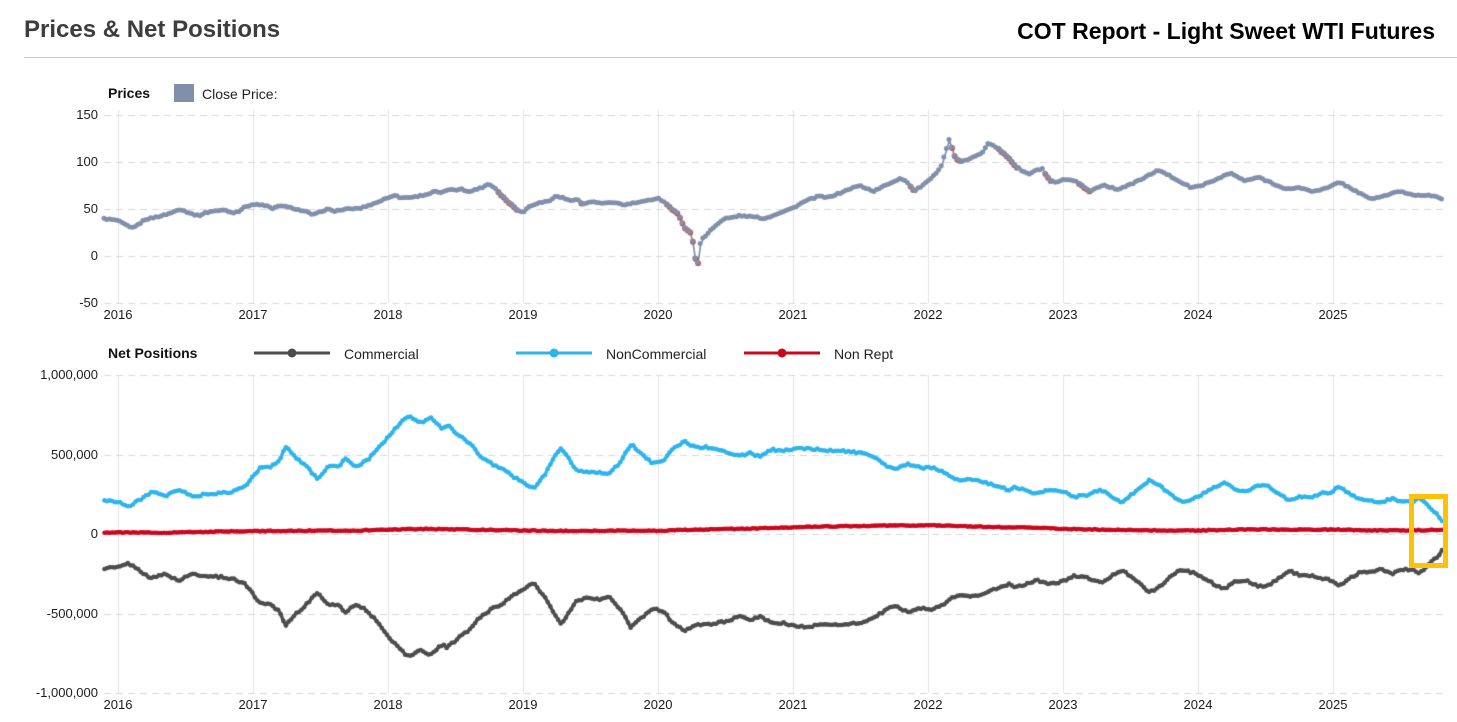  Describe the element at coordinates (66, 692) in the screenshot. I see `y-tick-label: -1,000,000` at that location.